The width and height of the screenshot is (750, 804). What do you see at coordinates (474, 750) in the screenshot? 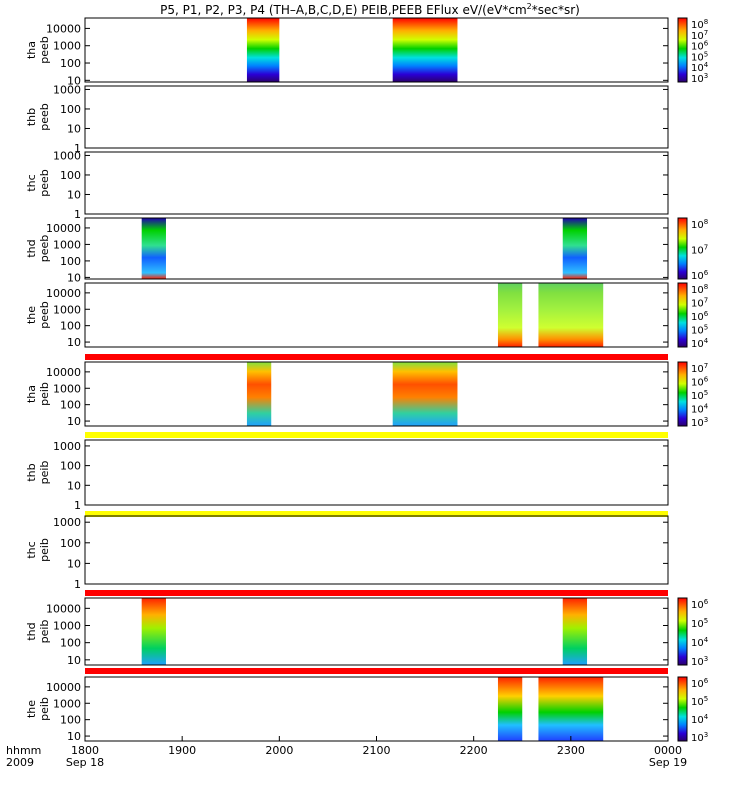
I see `x-tick-label: 2200` at bounding box center [474, 750].